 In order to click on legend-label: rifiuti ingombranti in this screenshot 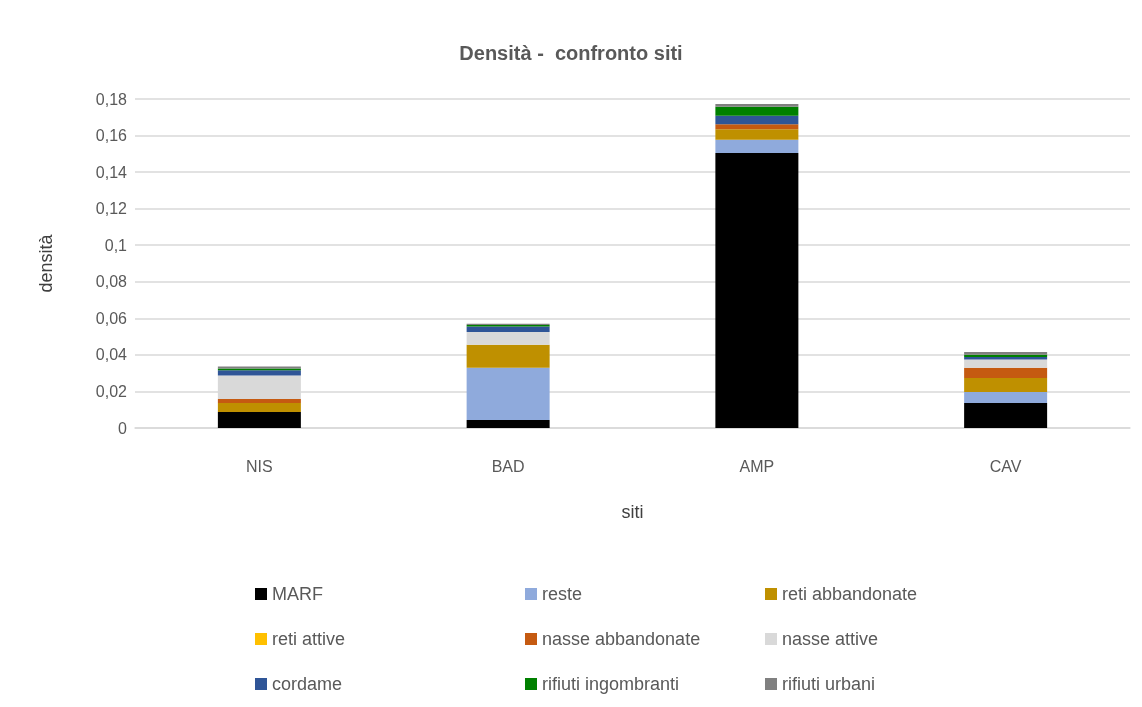, I will do `click(611, 684)`.